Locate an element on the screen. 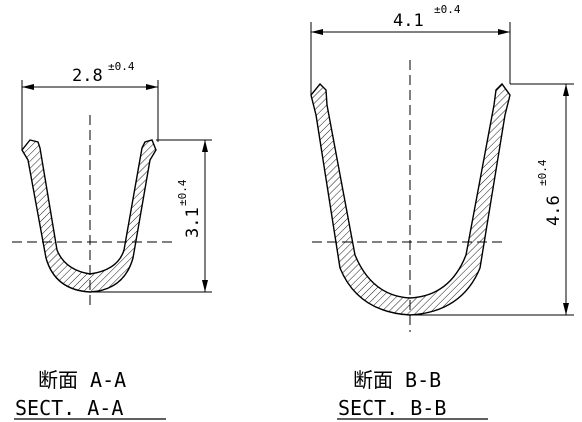 The image size is (582, 422). section-a-width-value: 2.8 is located at coordinates (87, 76).